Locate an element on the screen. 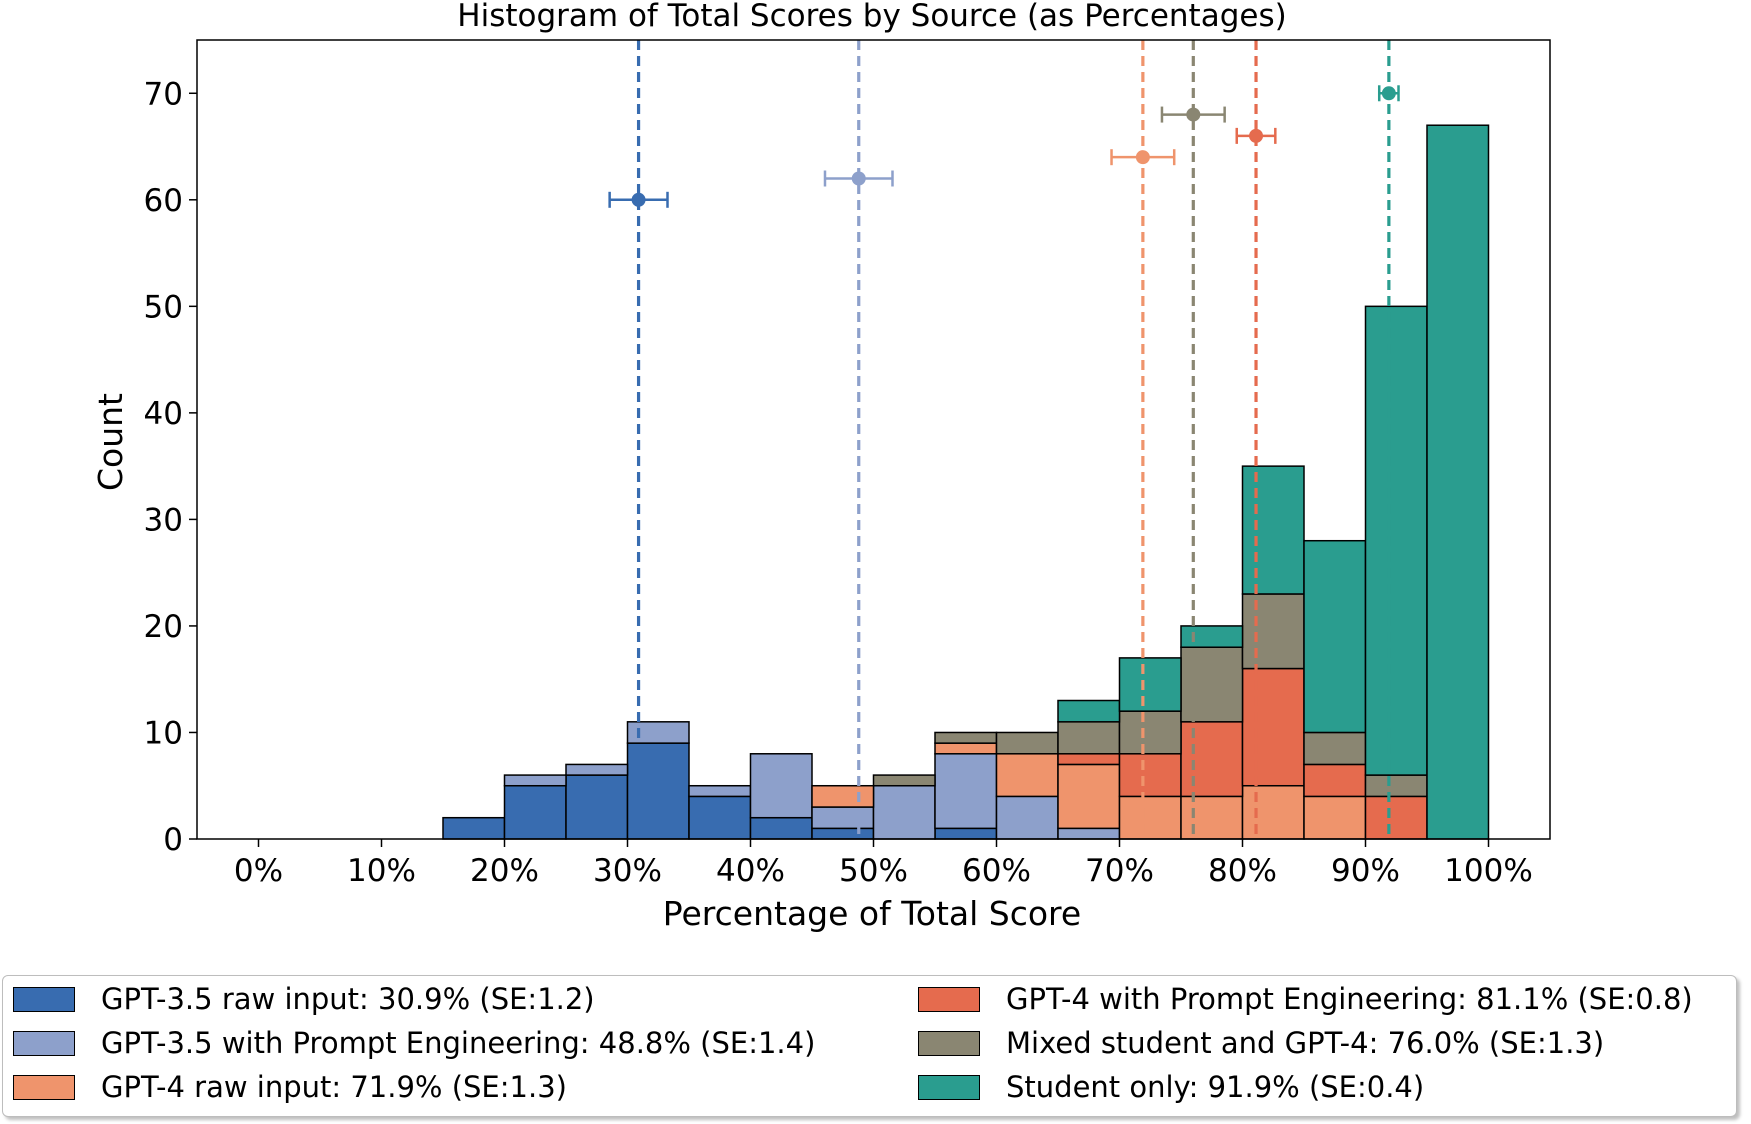 The image size is (1751, 1124). y-tick-label: 30 is located at coordinates (163, 520).